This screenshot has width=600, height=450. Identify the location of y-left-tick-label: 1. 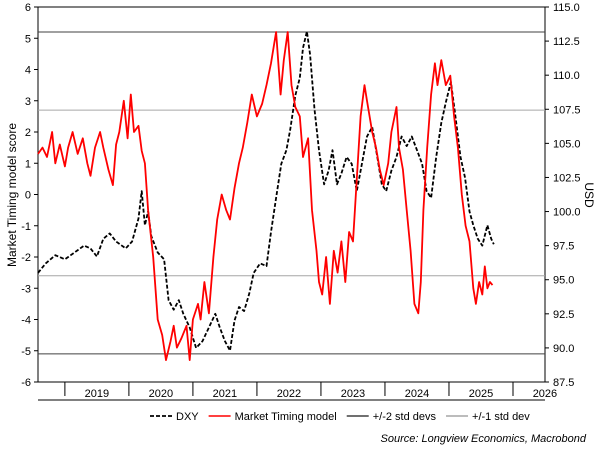
(28, 164).